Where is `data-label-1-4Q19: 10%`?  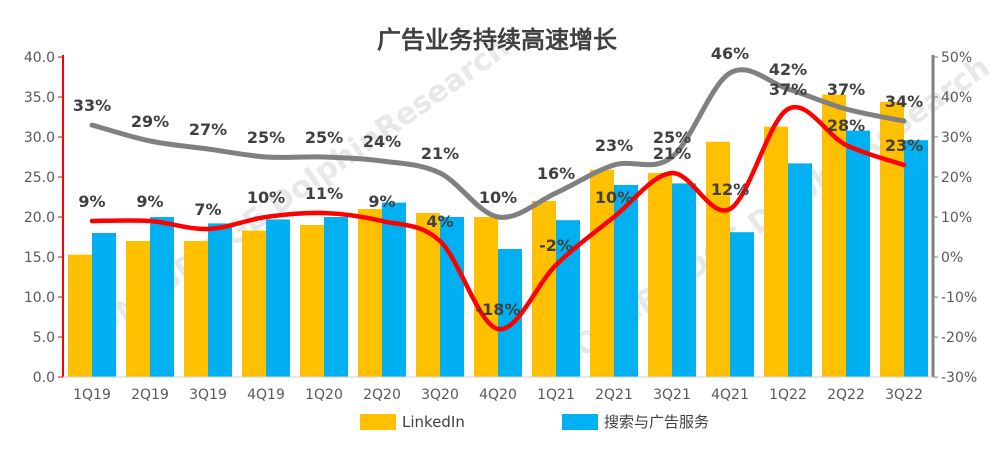 data-label-1-4Q19: 10% is located at coordinates (266, 197).